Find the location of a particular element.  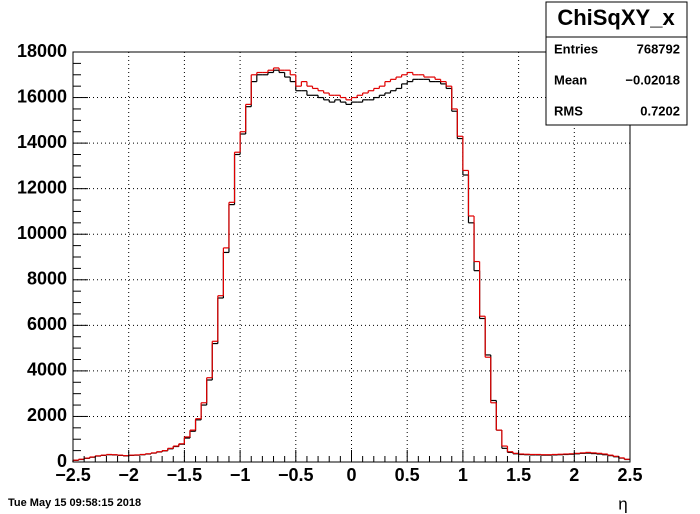

y-tick-label: 18000 is located at coordinates (42, 51).